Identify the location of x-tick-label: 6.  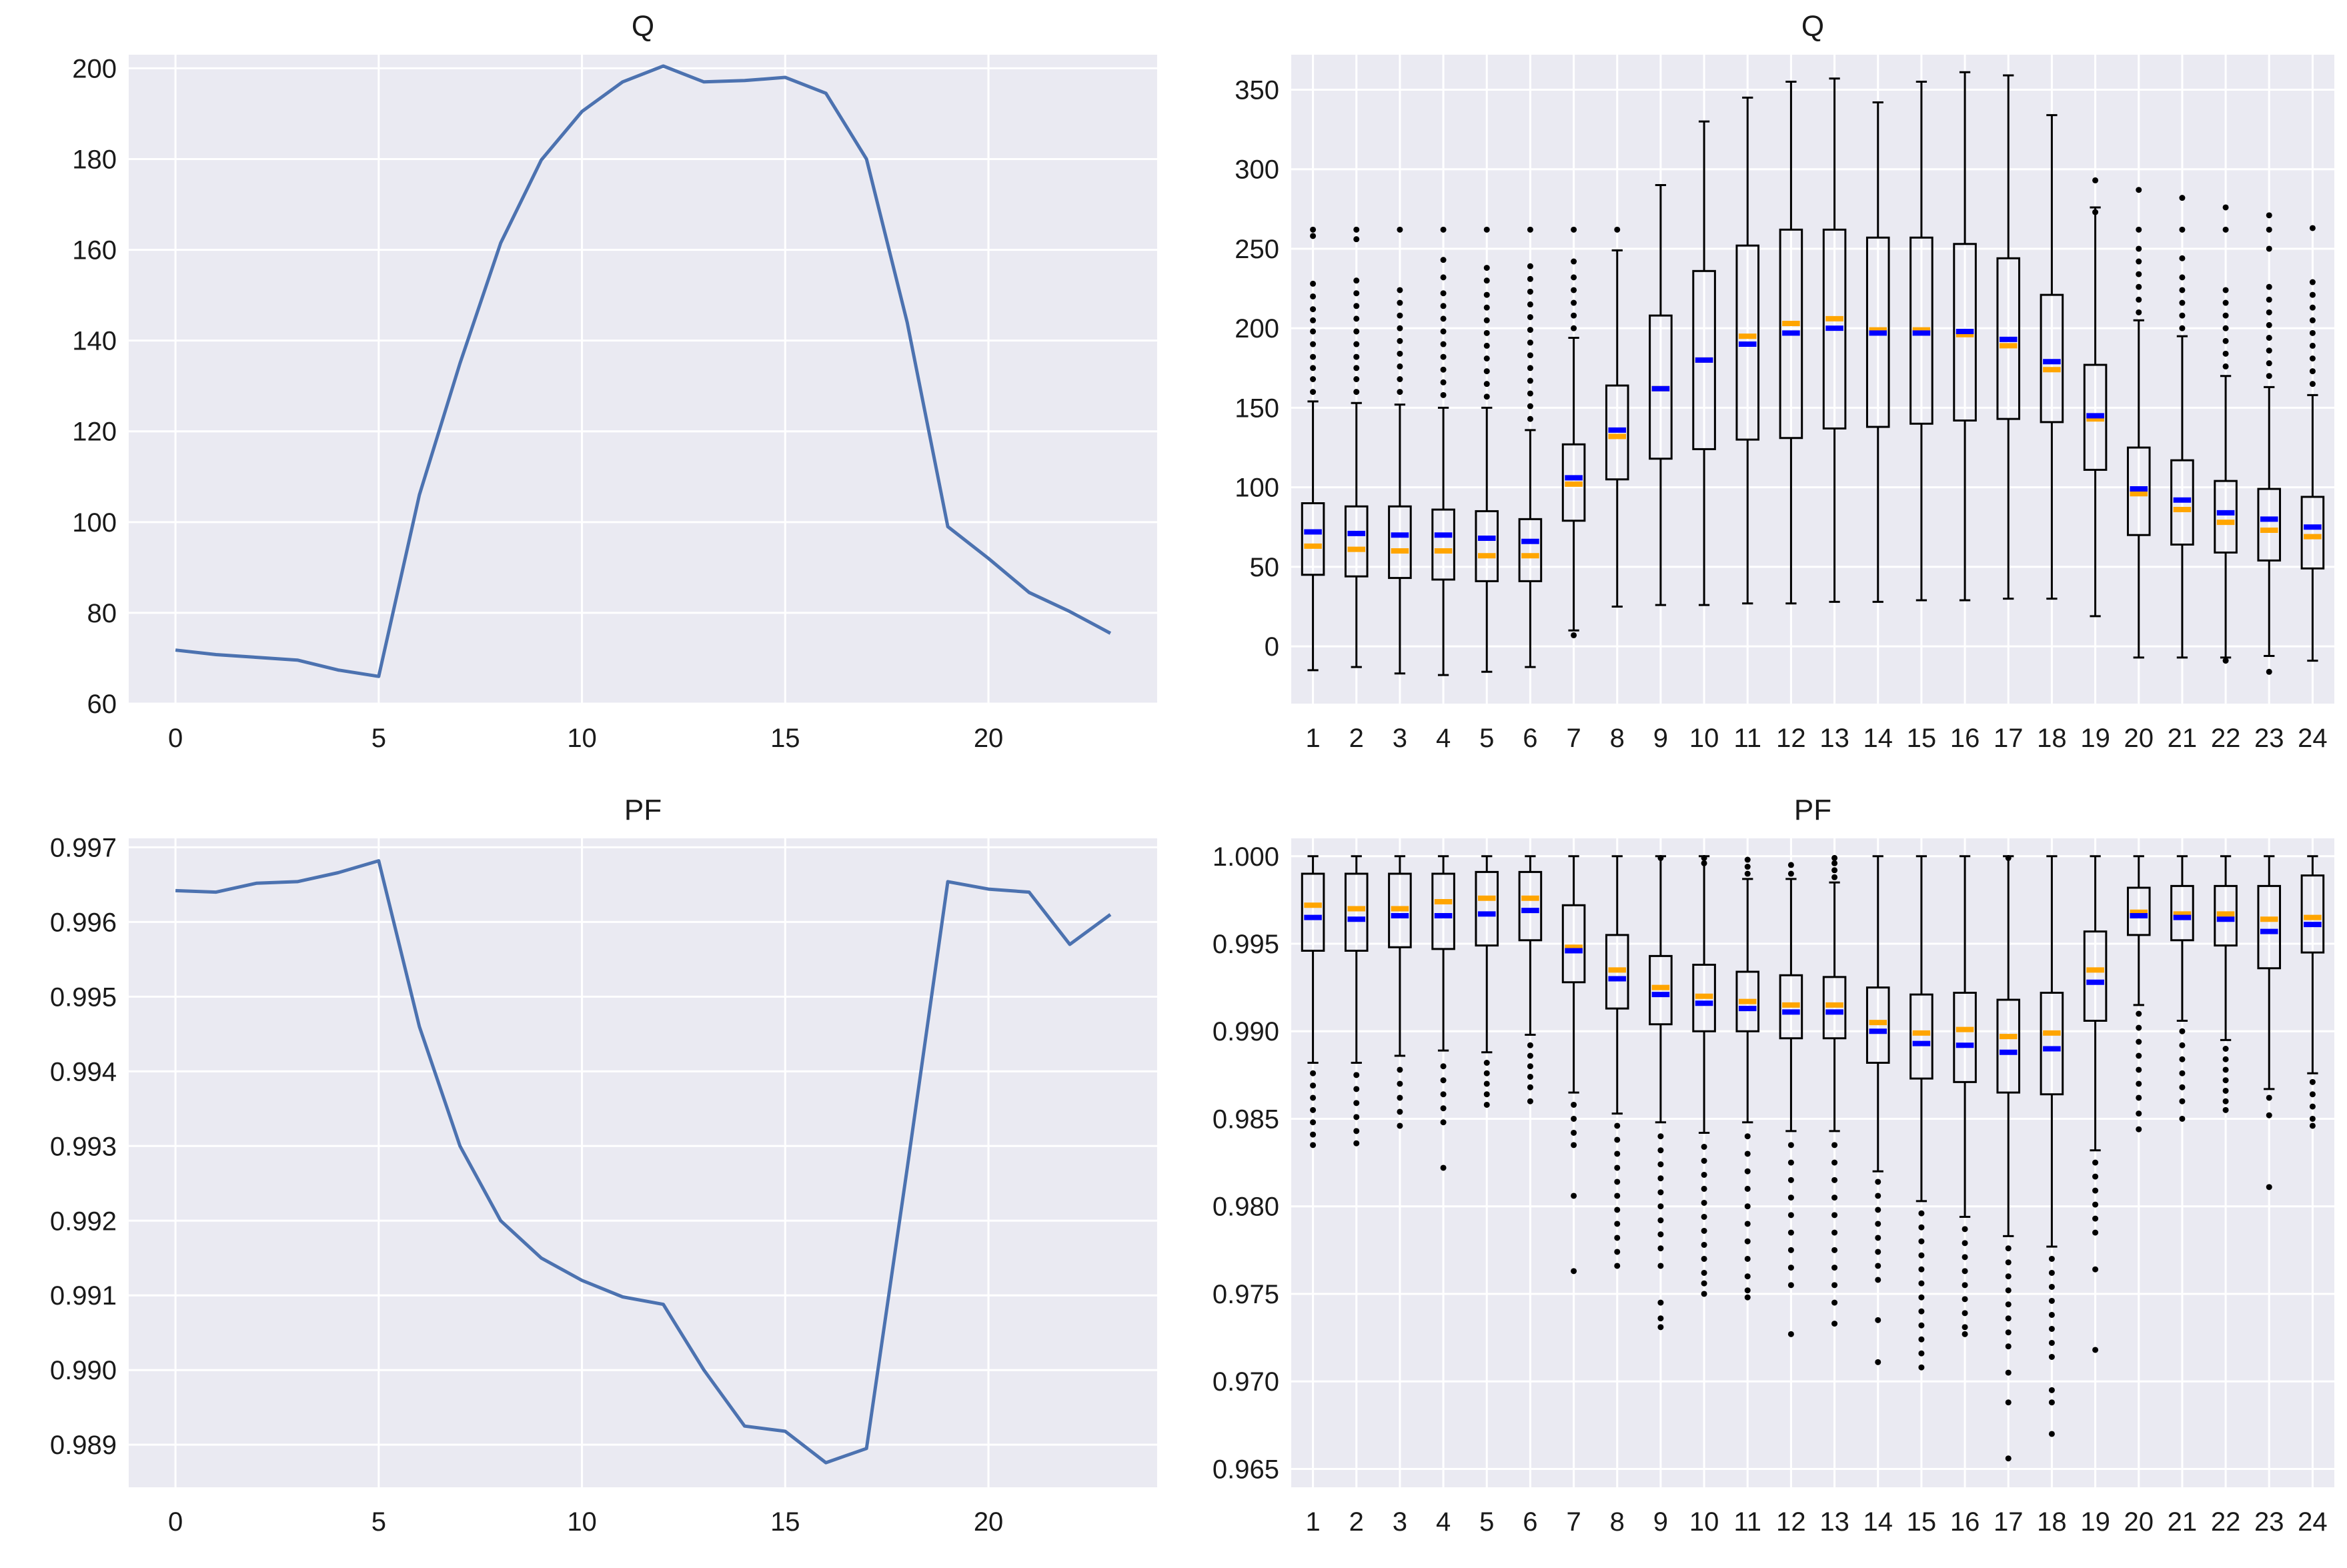
(1530, 739).